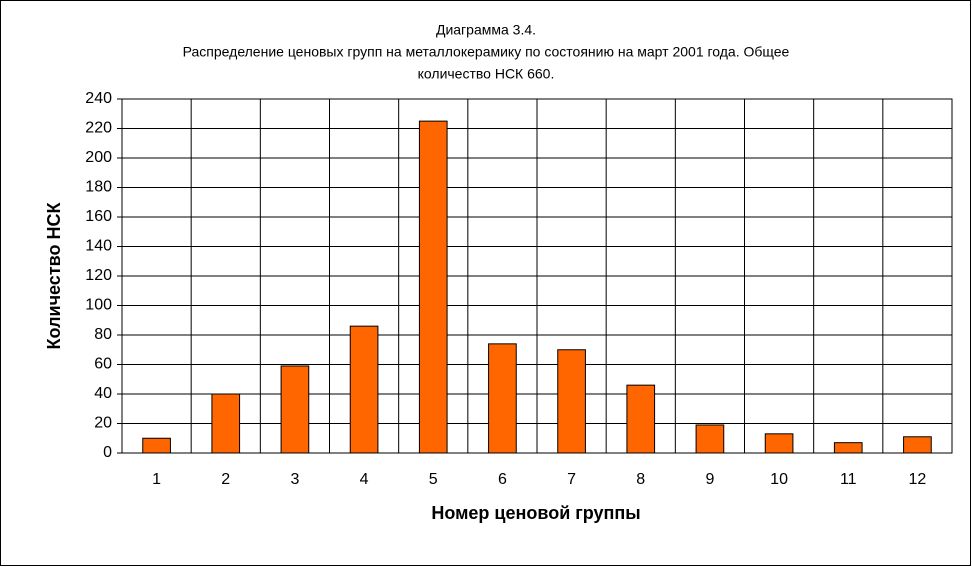  What do you see at coordinates (98, 246) in the screenshot?
I see `y-tick-label: 140` at bounding box center [98, 246].